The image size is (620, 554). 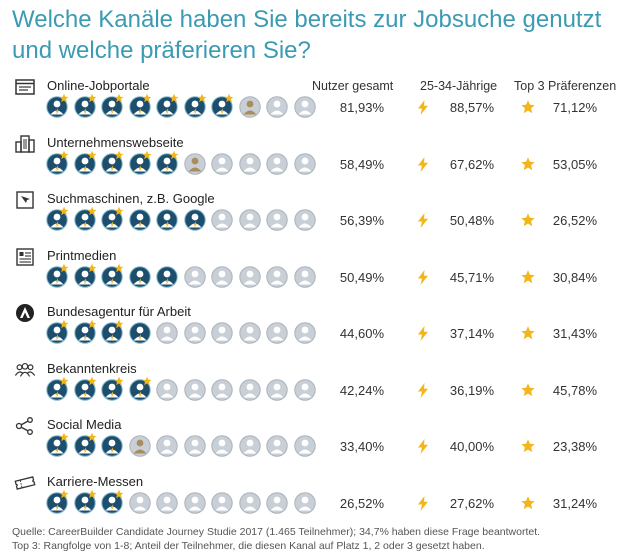 I want to click on value-total: 26,52%, so click(x=361, y=503).